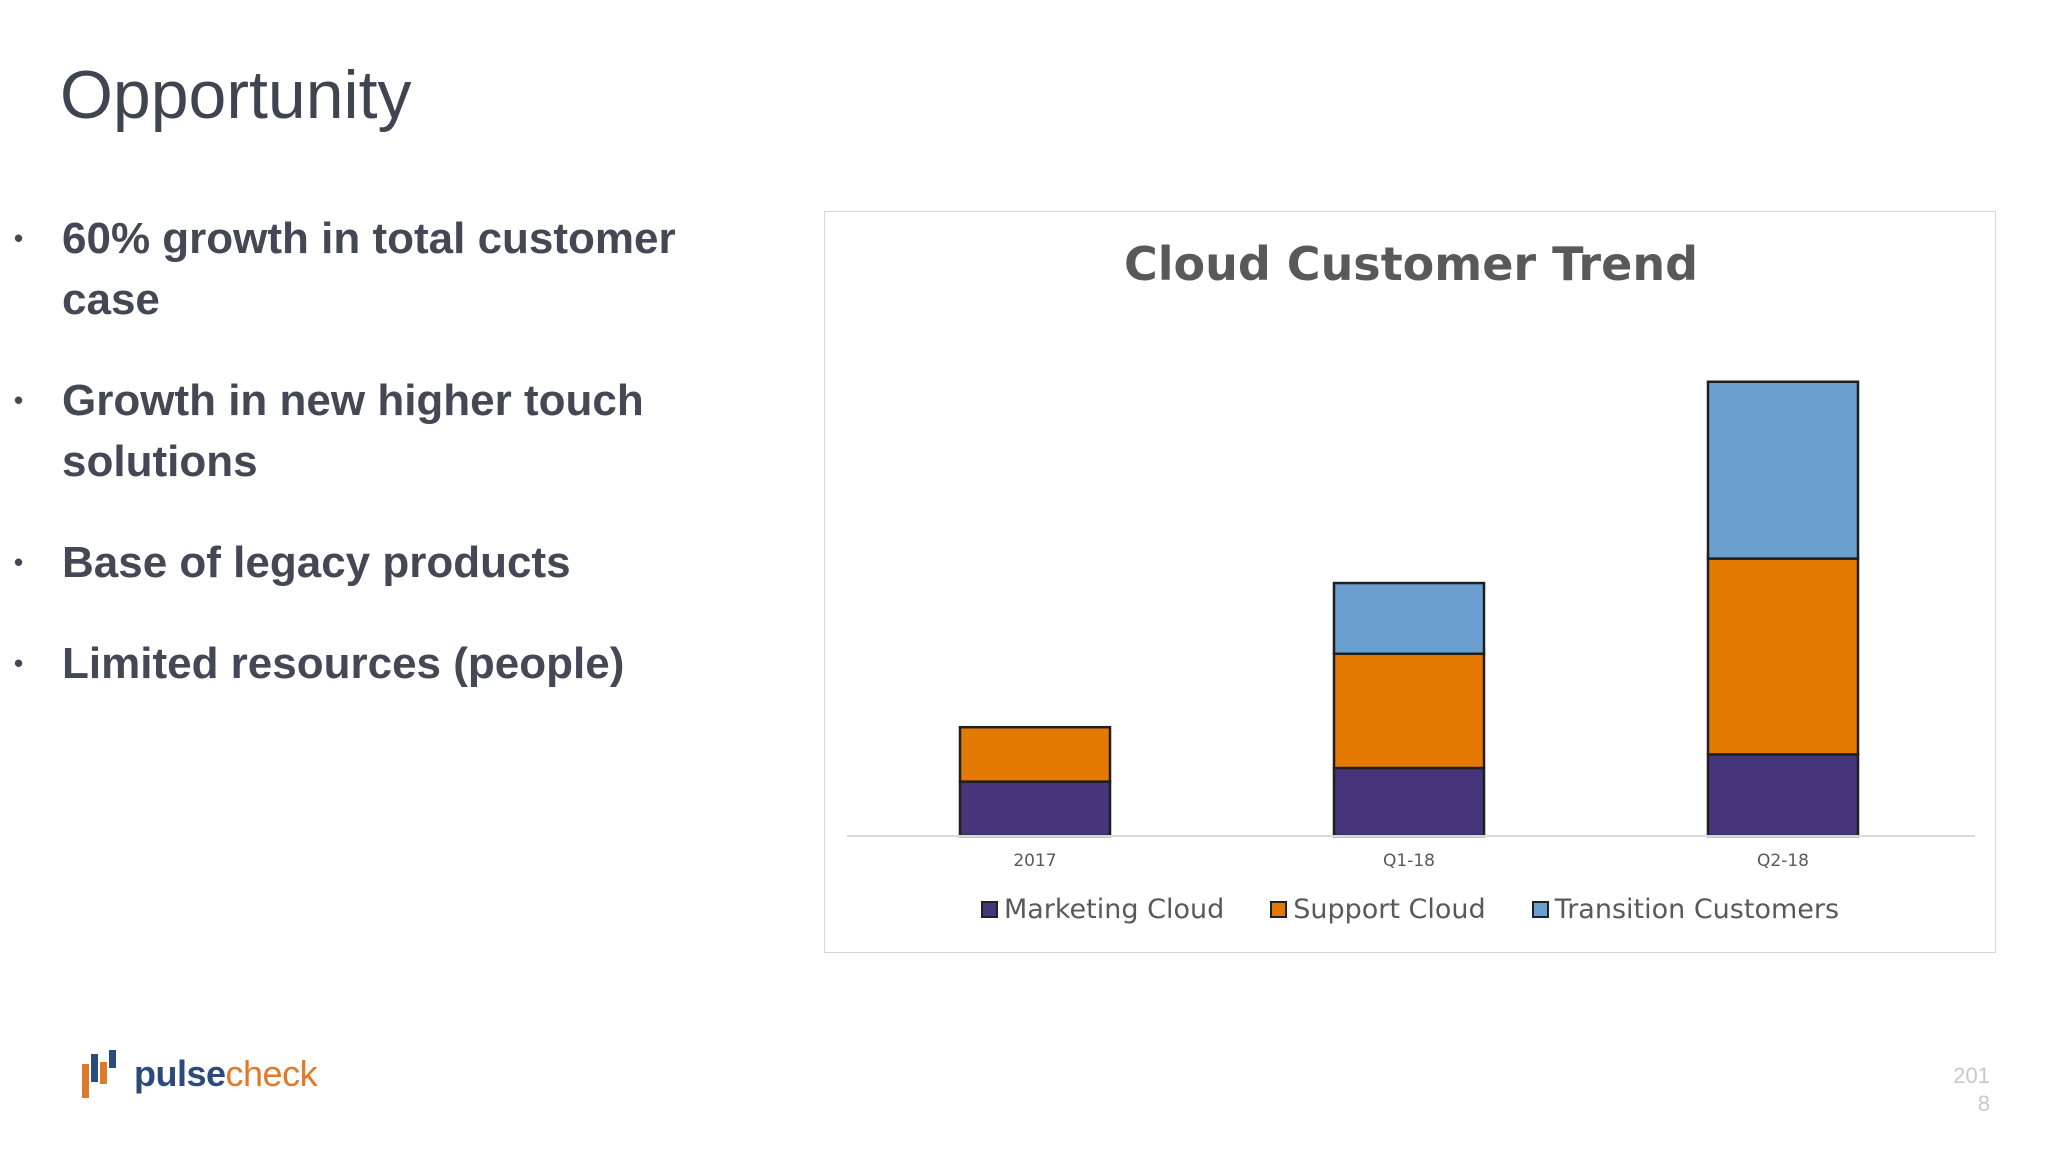 Image resolution: width=2048 pixels, height=1152 pixels. I want to click on bullet-text: Growth in new higher touch solutions, so click(353, 431).